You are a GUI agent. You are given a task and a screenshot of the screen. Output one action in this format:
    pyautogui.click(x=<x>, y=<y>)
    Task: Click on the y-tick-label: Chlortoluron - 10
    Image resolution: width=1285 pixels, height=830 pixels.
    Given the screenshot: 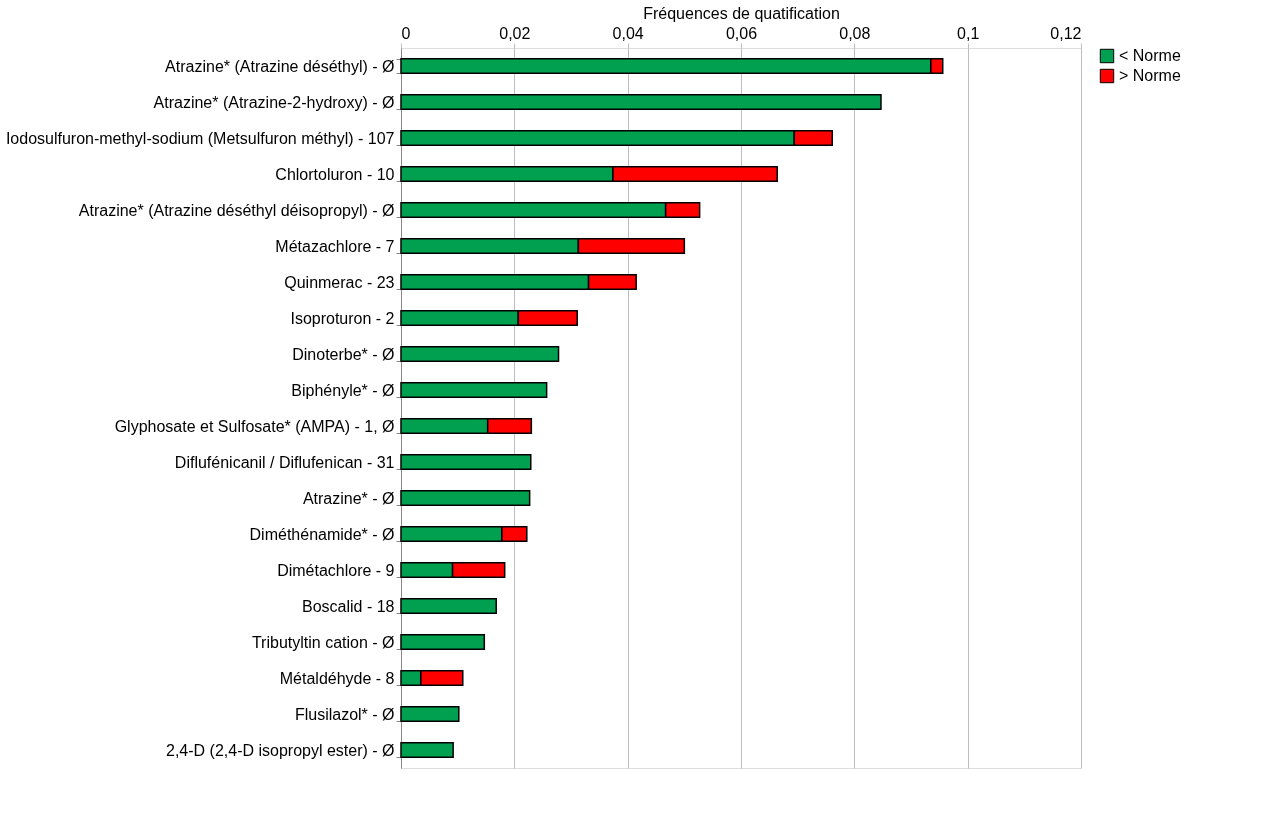 What is the action you would take?
    pyautogui.click(x=335, y=174)
    